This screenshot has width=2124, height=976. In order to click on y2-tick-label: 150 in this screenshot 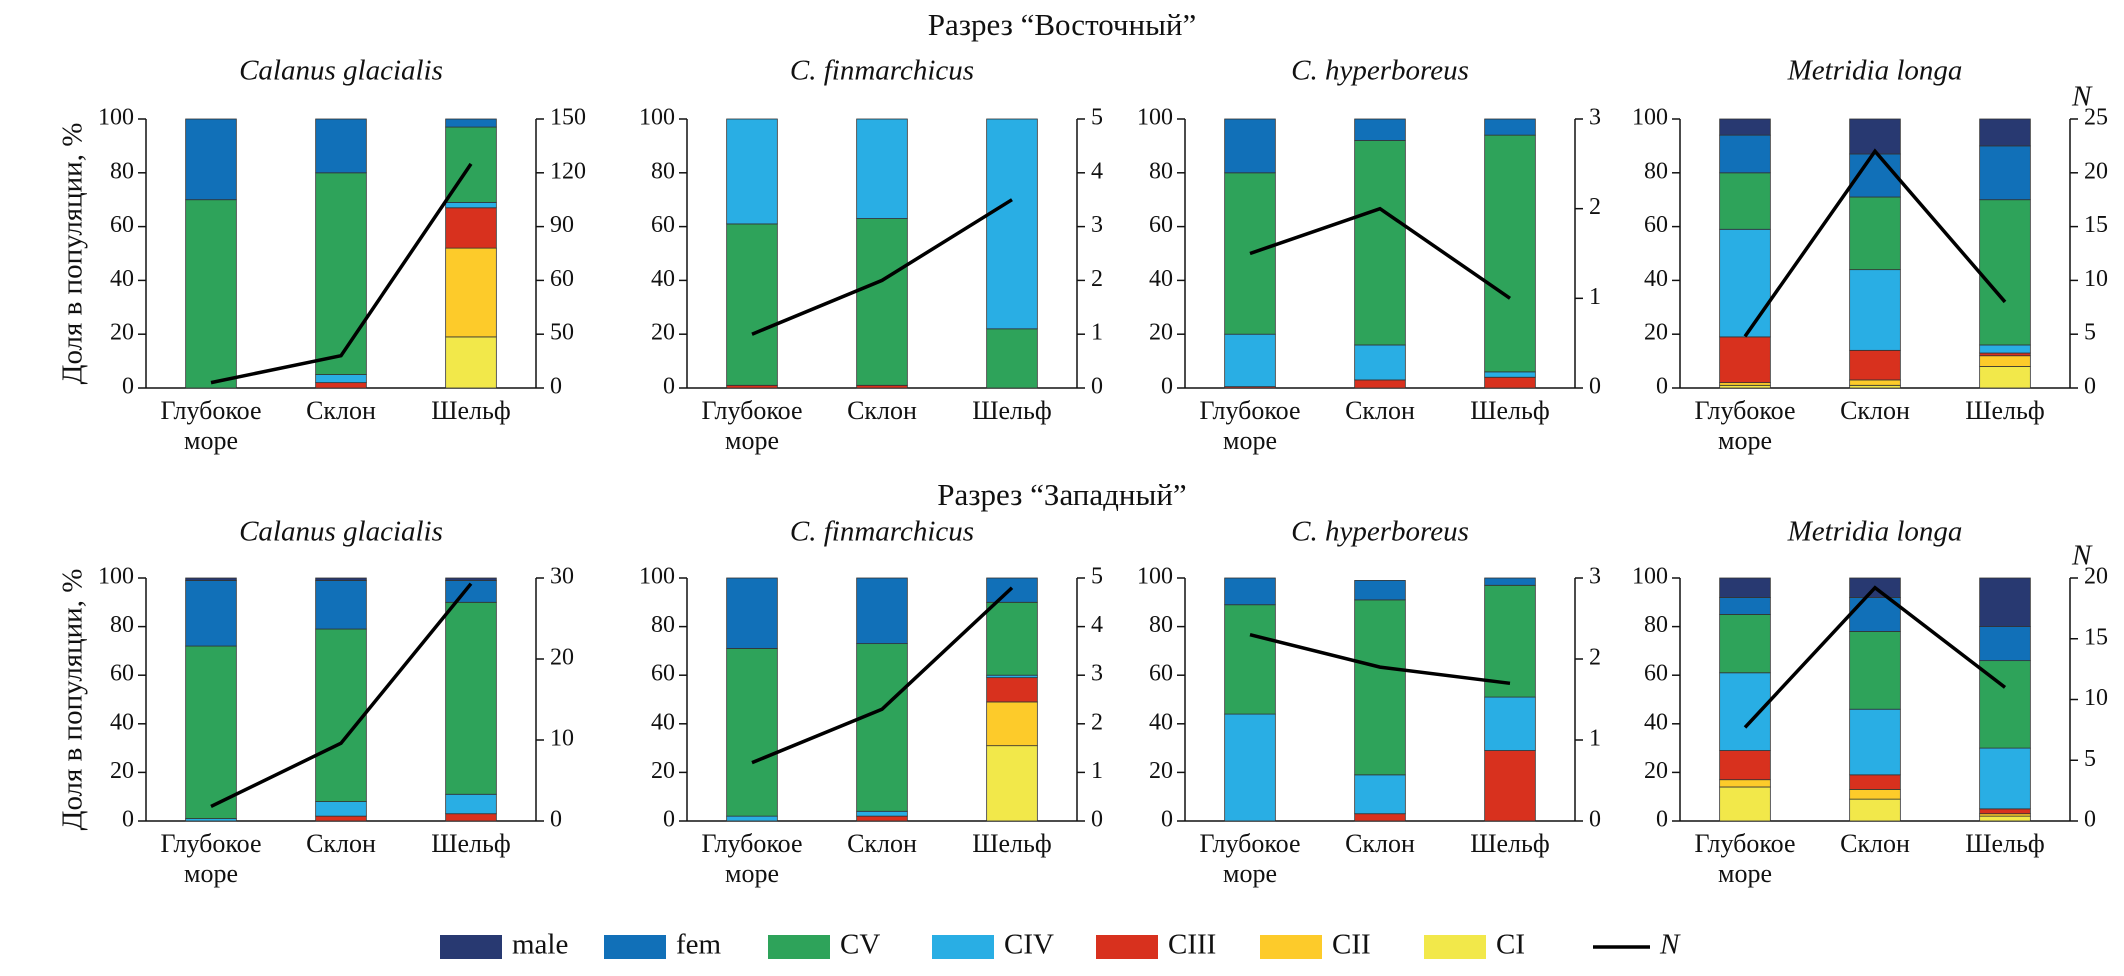, I will do `click(568, 118)`.